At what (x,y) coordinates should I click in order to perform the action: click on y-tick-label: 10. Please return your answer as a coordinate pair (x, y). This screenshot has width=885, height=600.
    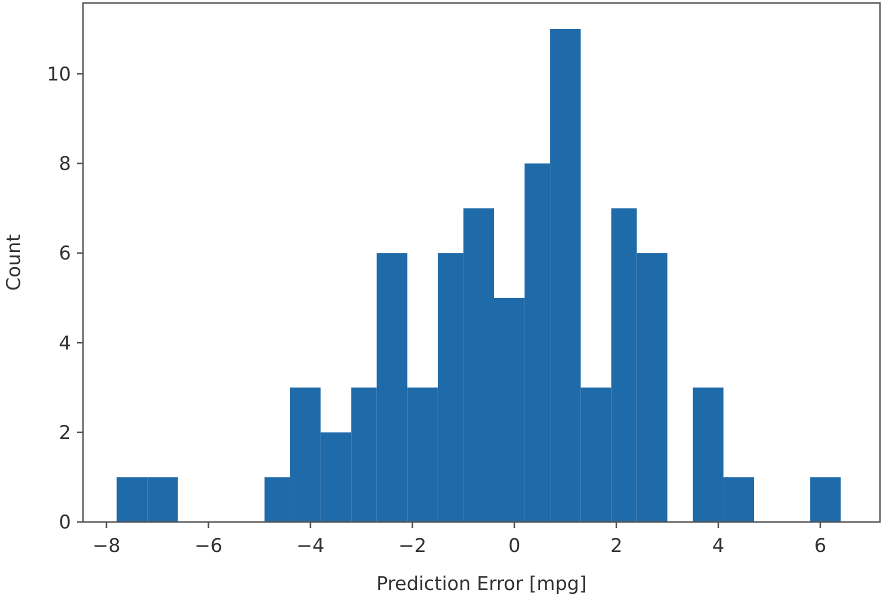
    Looking at the image, I should click on (58, 74).